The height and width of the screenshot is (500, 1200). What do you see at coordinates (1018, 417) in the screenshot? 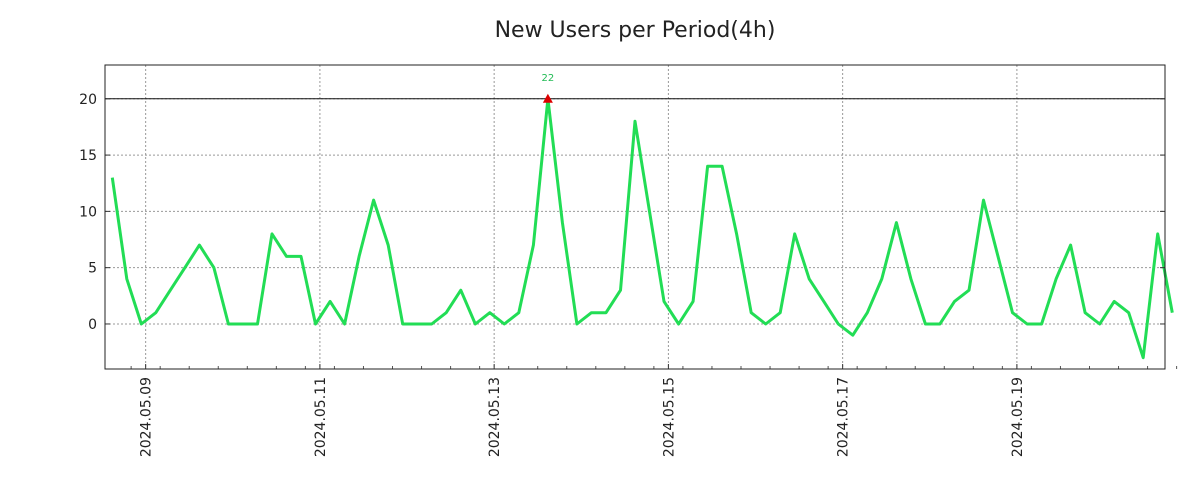
I see `x-tick-label: 2024.05.19` at bounding box center [1018, 417].